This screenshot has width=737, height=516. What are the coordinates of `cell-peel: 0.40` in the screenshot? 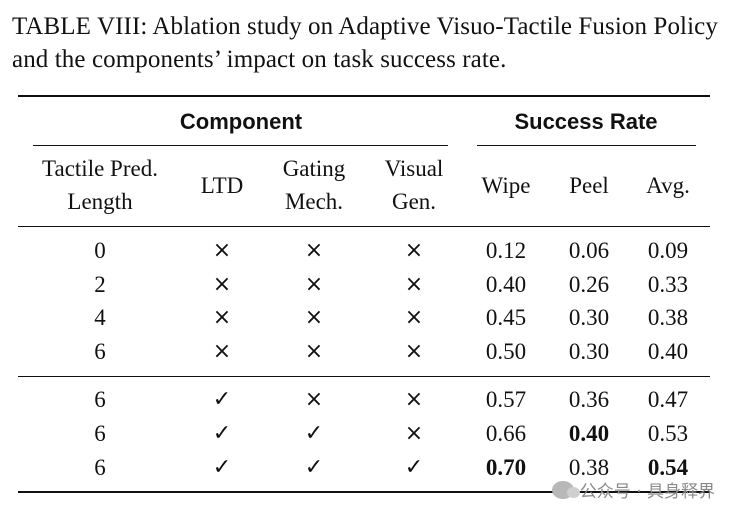 It's located at (589, 433).